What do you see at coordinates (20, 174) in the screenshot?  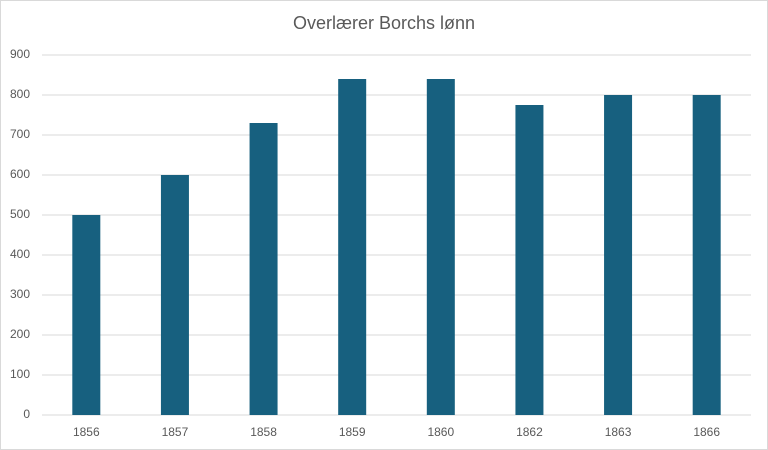 I see `y-tick-label: 600` at bounding box center [20, 174].